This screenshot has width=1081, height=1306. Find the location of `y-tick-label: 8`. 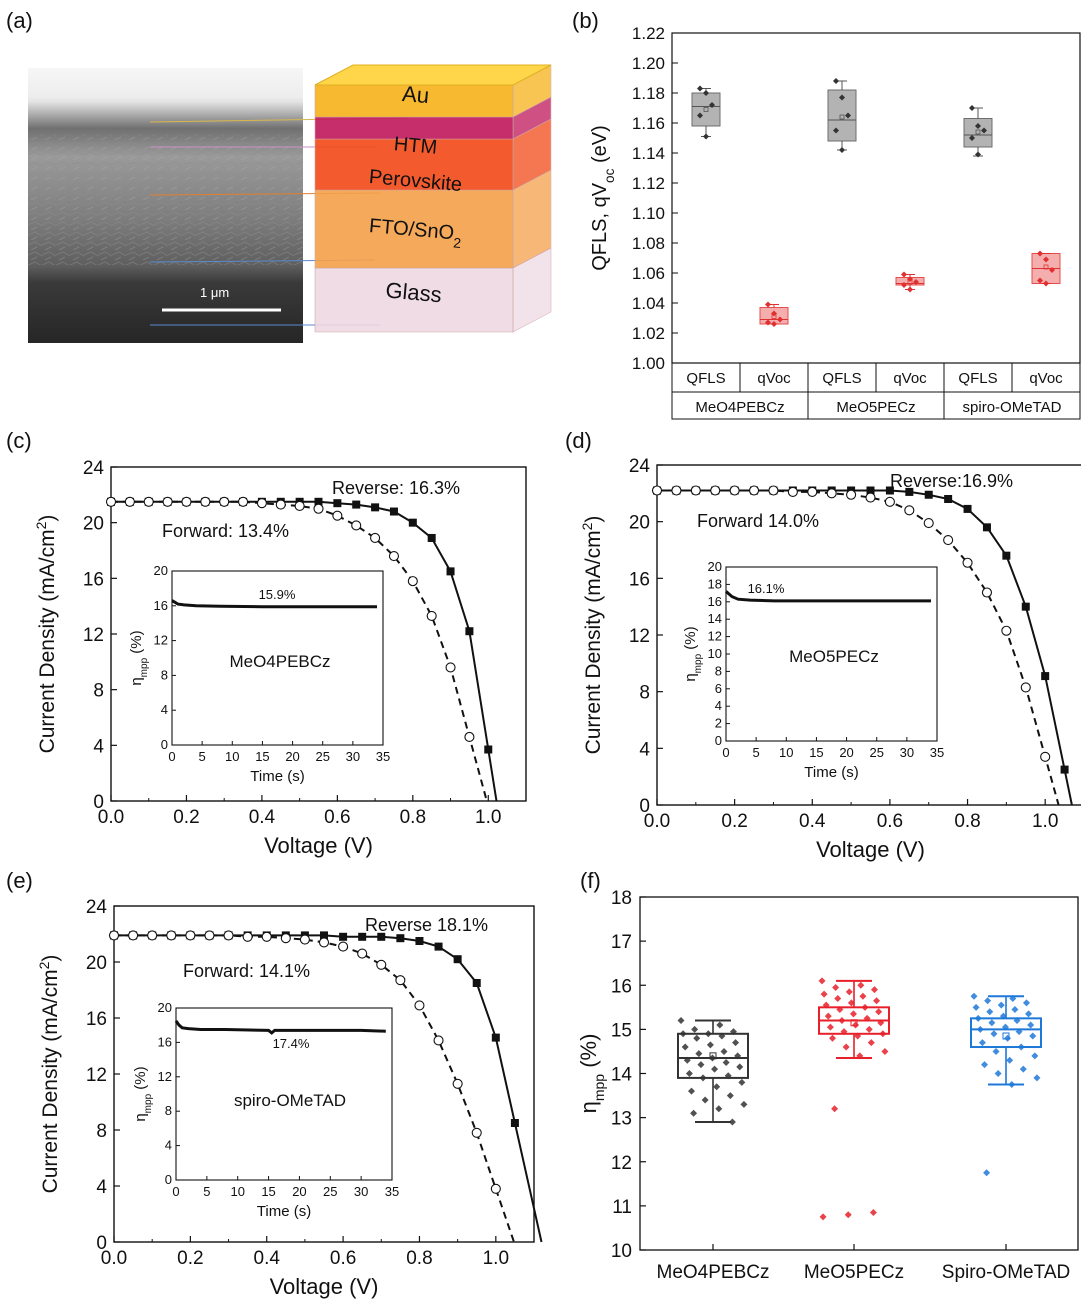

y-tick-label: 8 is located at coordinates (644, 693).